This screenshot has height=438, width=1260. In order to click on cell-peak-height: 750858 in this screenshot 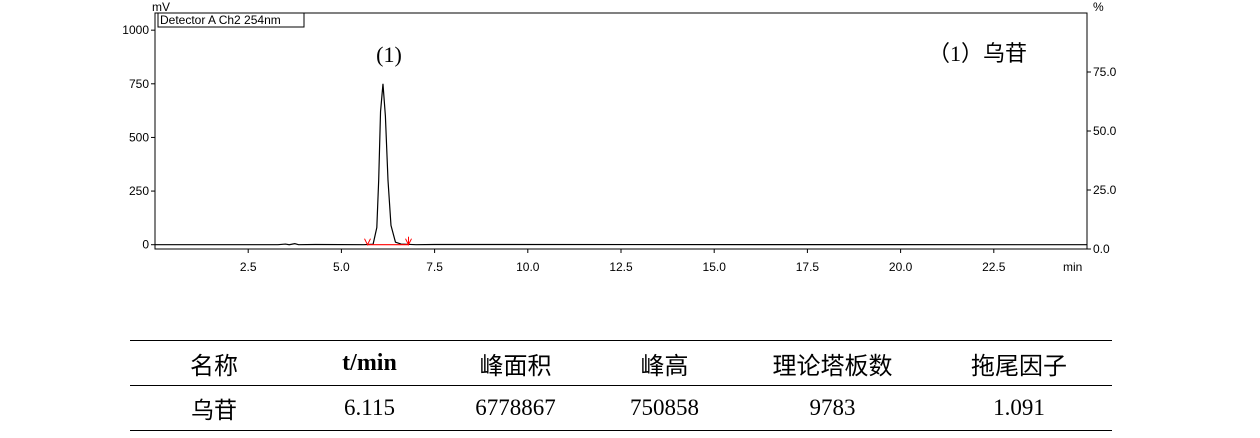, I will do `click(664, 408)`.